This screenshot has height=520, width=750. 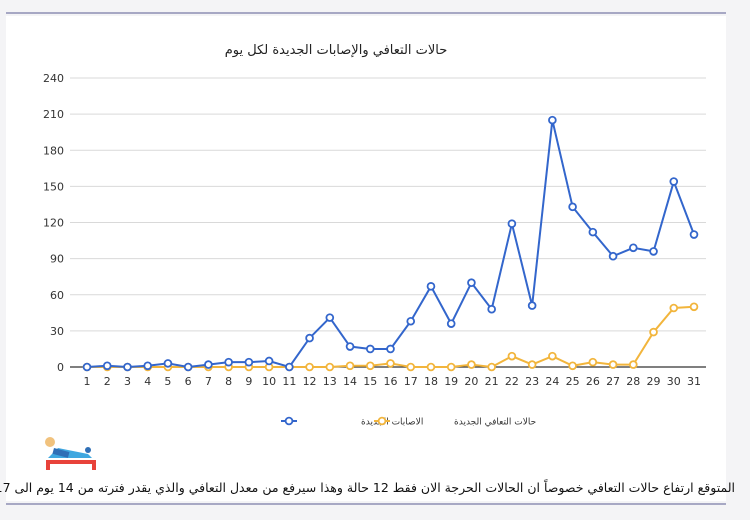 What do you see at coordinates (53, 78) in the screenshot?
I see `y-tick-label: 240` at bounding box center [53, 78].